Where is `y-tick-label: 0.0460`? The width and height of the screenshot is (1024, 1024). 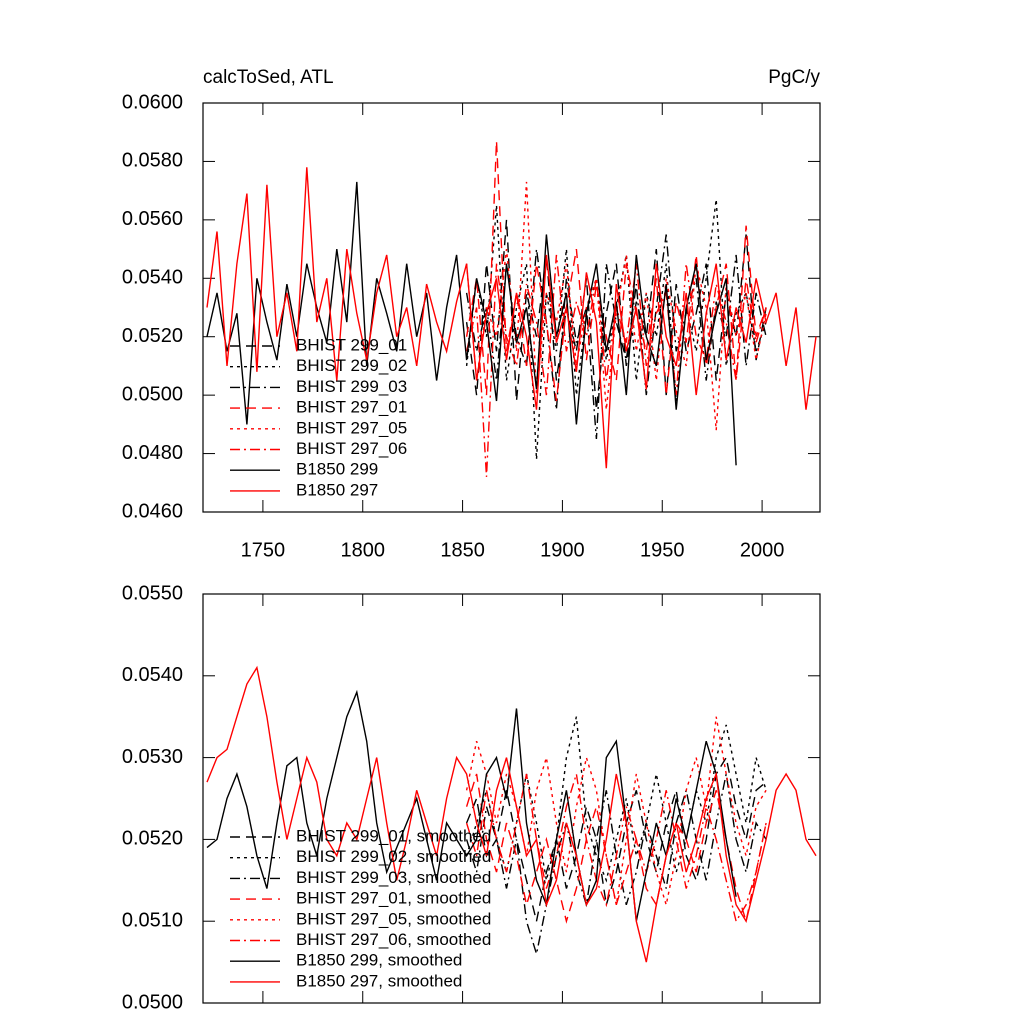
y-tick-label: 0.0460 is located at coordinates (152, 511).